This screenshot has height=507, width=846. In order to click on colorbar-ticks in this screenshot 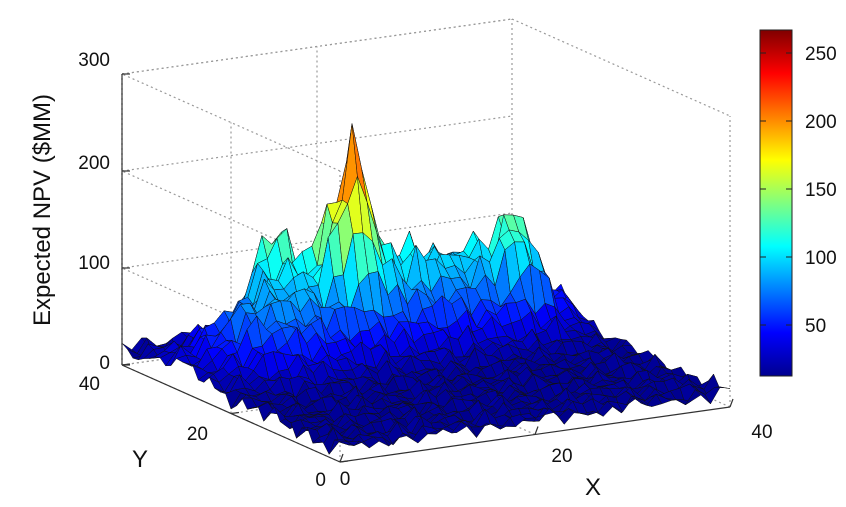, I will do `click(776, 189)`.